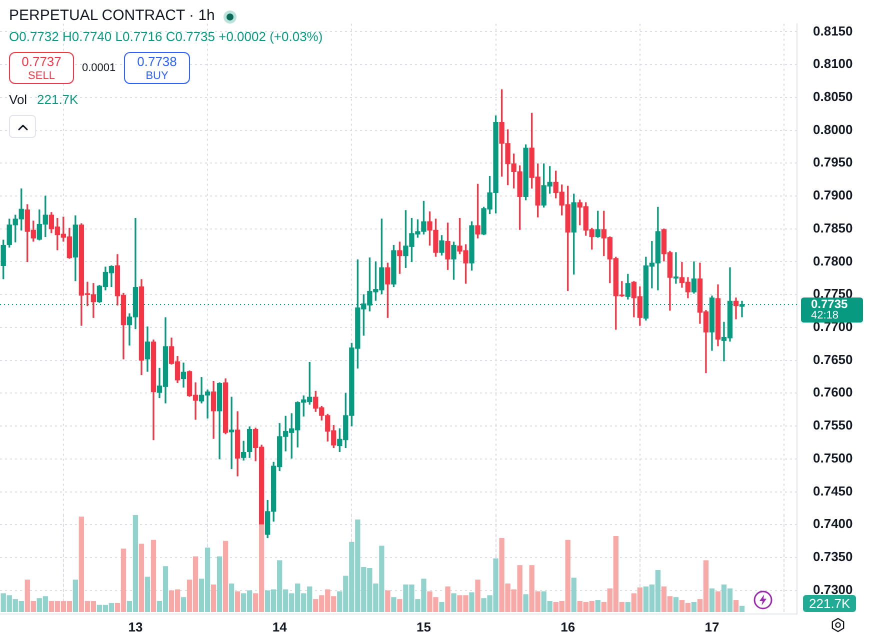 The width and height of the screenshot is (874, 639). What do you see at coordinates (829, 603) in the screenshot?
I see `text: 221.7K` at bounding box center [829, 603].